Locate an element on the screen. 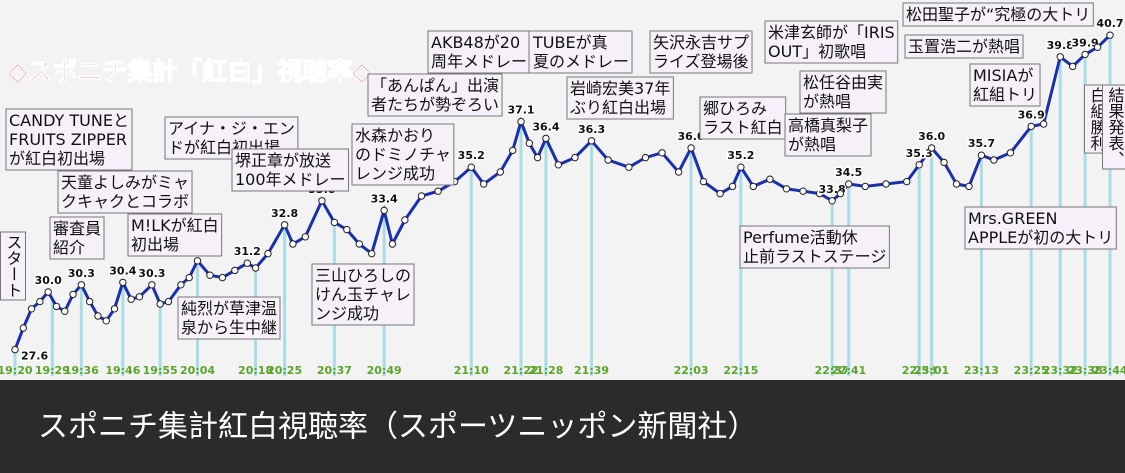  annotation-line: 玉置浩二が熱唱 is located at coordinates (964, 46).